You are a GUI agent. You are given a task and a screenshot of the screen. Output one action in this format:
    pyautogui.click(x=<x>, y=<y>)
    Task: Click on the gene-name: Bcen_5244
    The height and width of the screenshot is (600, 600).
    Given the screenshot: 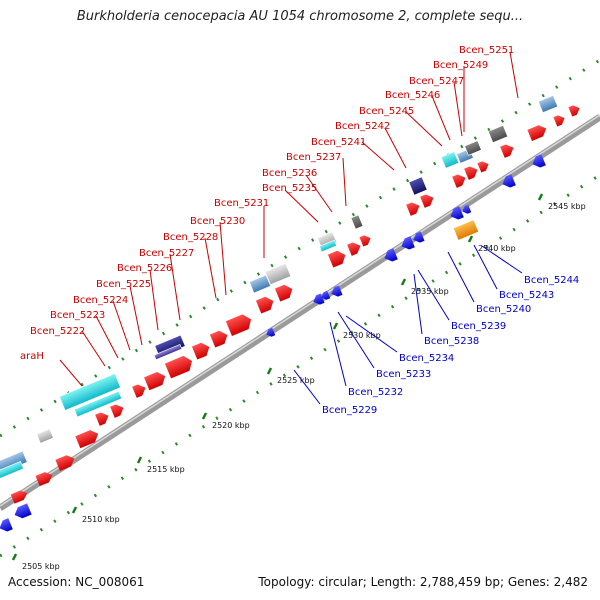 What is the action you would take?
    pyautogui.click(x=551, y=280)
    